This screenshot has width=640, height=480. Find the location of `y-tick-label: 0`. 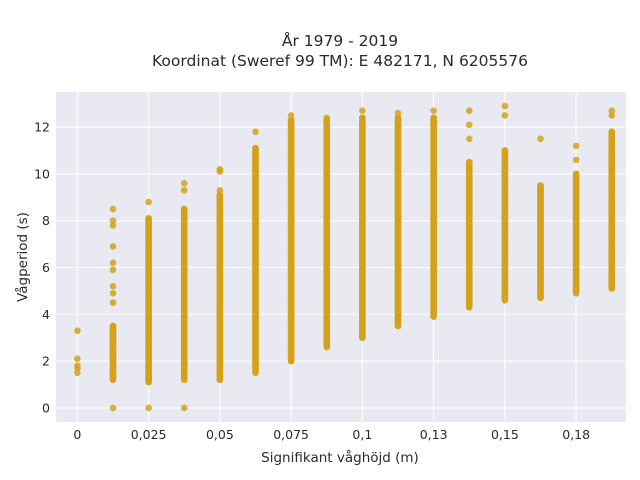

y-tick-label: 0 is located at coordinates (46, 407).